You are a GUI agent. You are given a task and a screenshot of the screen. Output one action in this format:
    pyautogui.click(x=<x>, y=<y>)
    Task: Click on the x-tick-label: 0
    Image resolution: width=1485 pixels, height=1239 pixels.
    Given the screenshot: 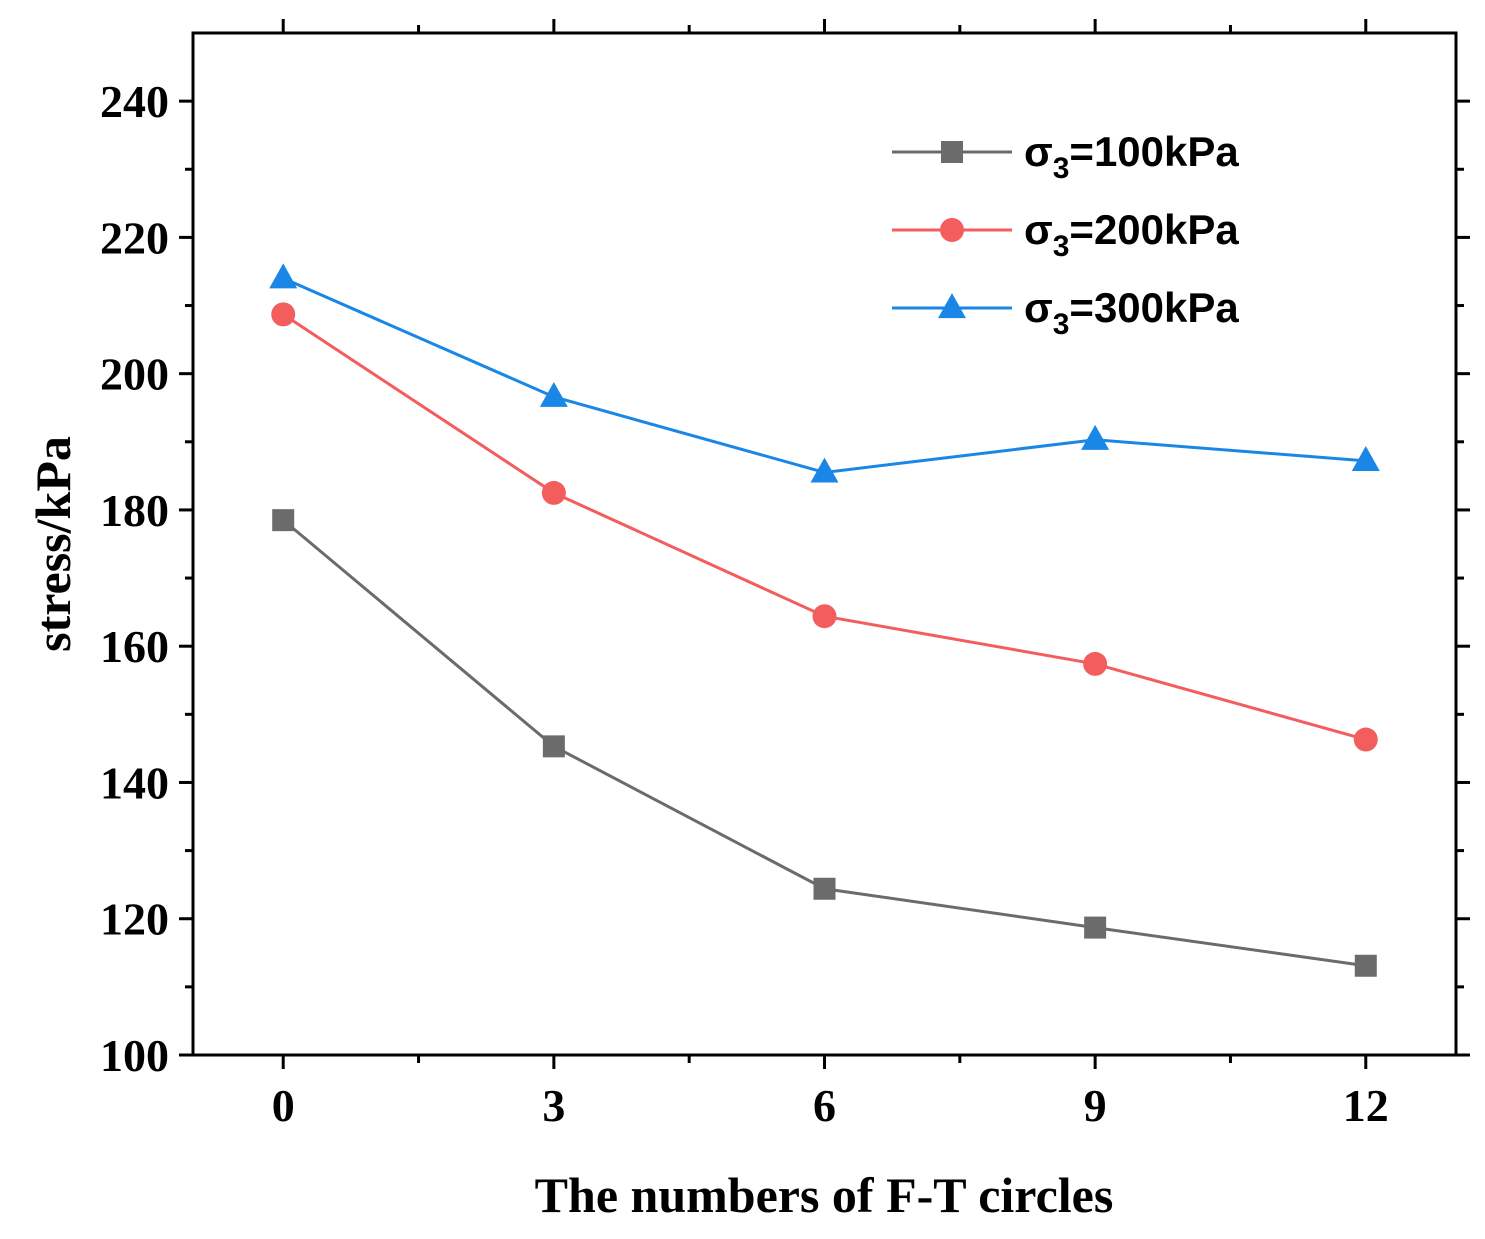 What is the action you would take?
    pyautogui.click(x=283, y=1105)
    